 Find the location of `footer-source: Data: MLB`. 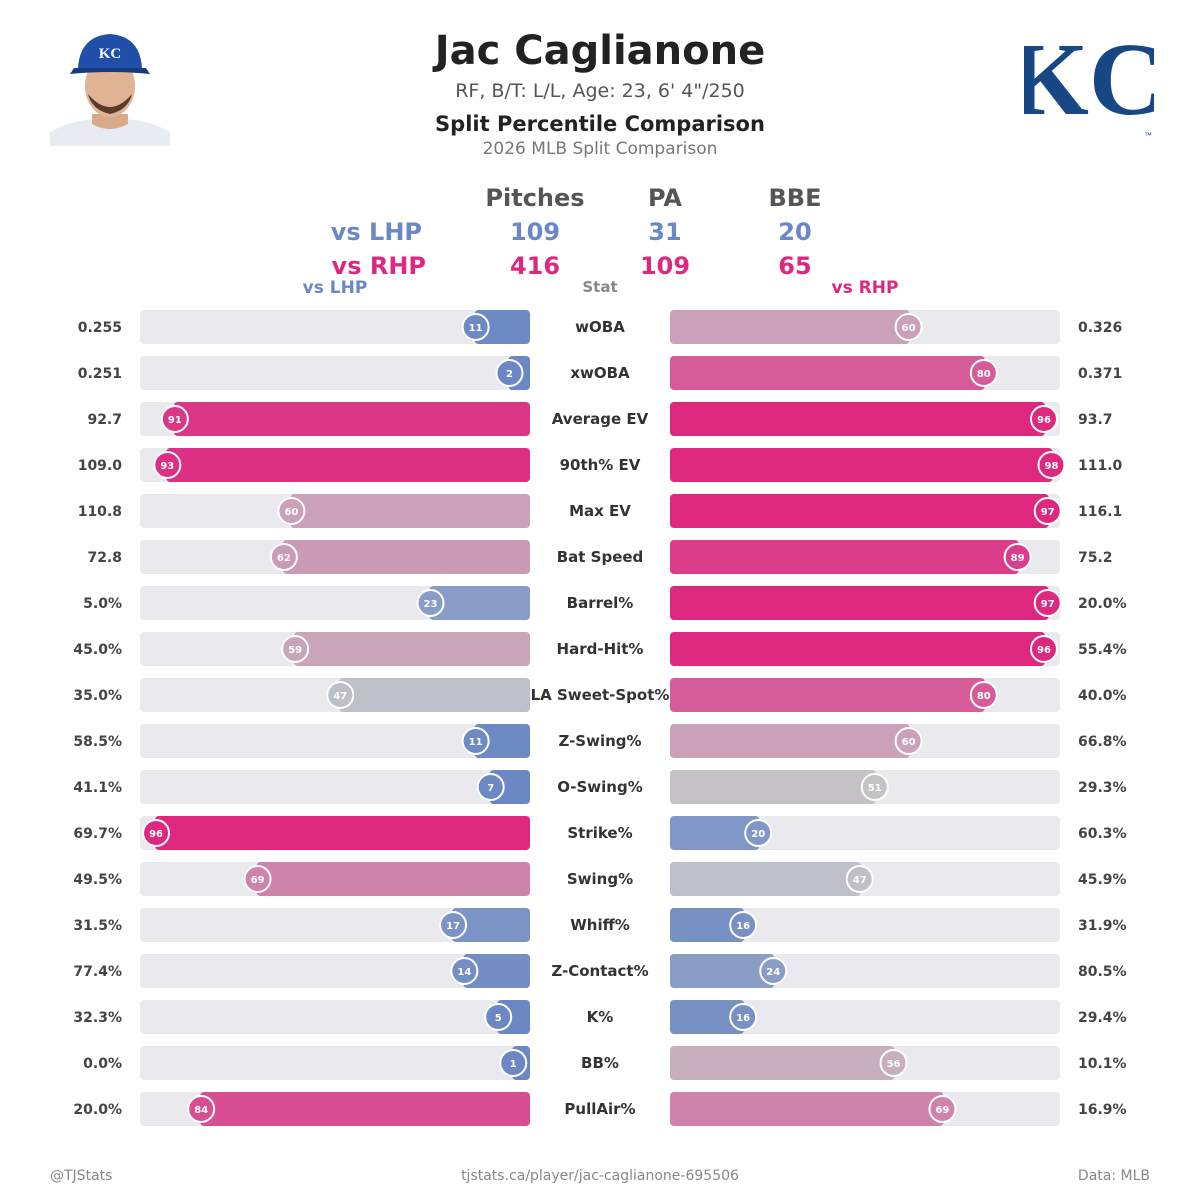

footer-source: Data: MLB is located at coordinates (1113, 1176).